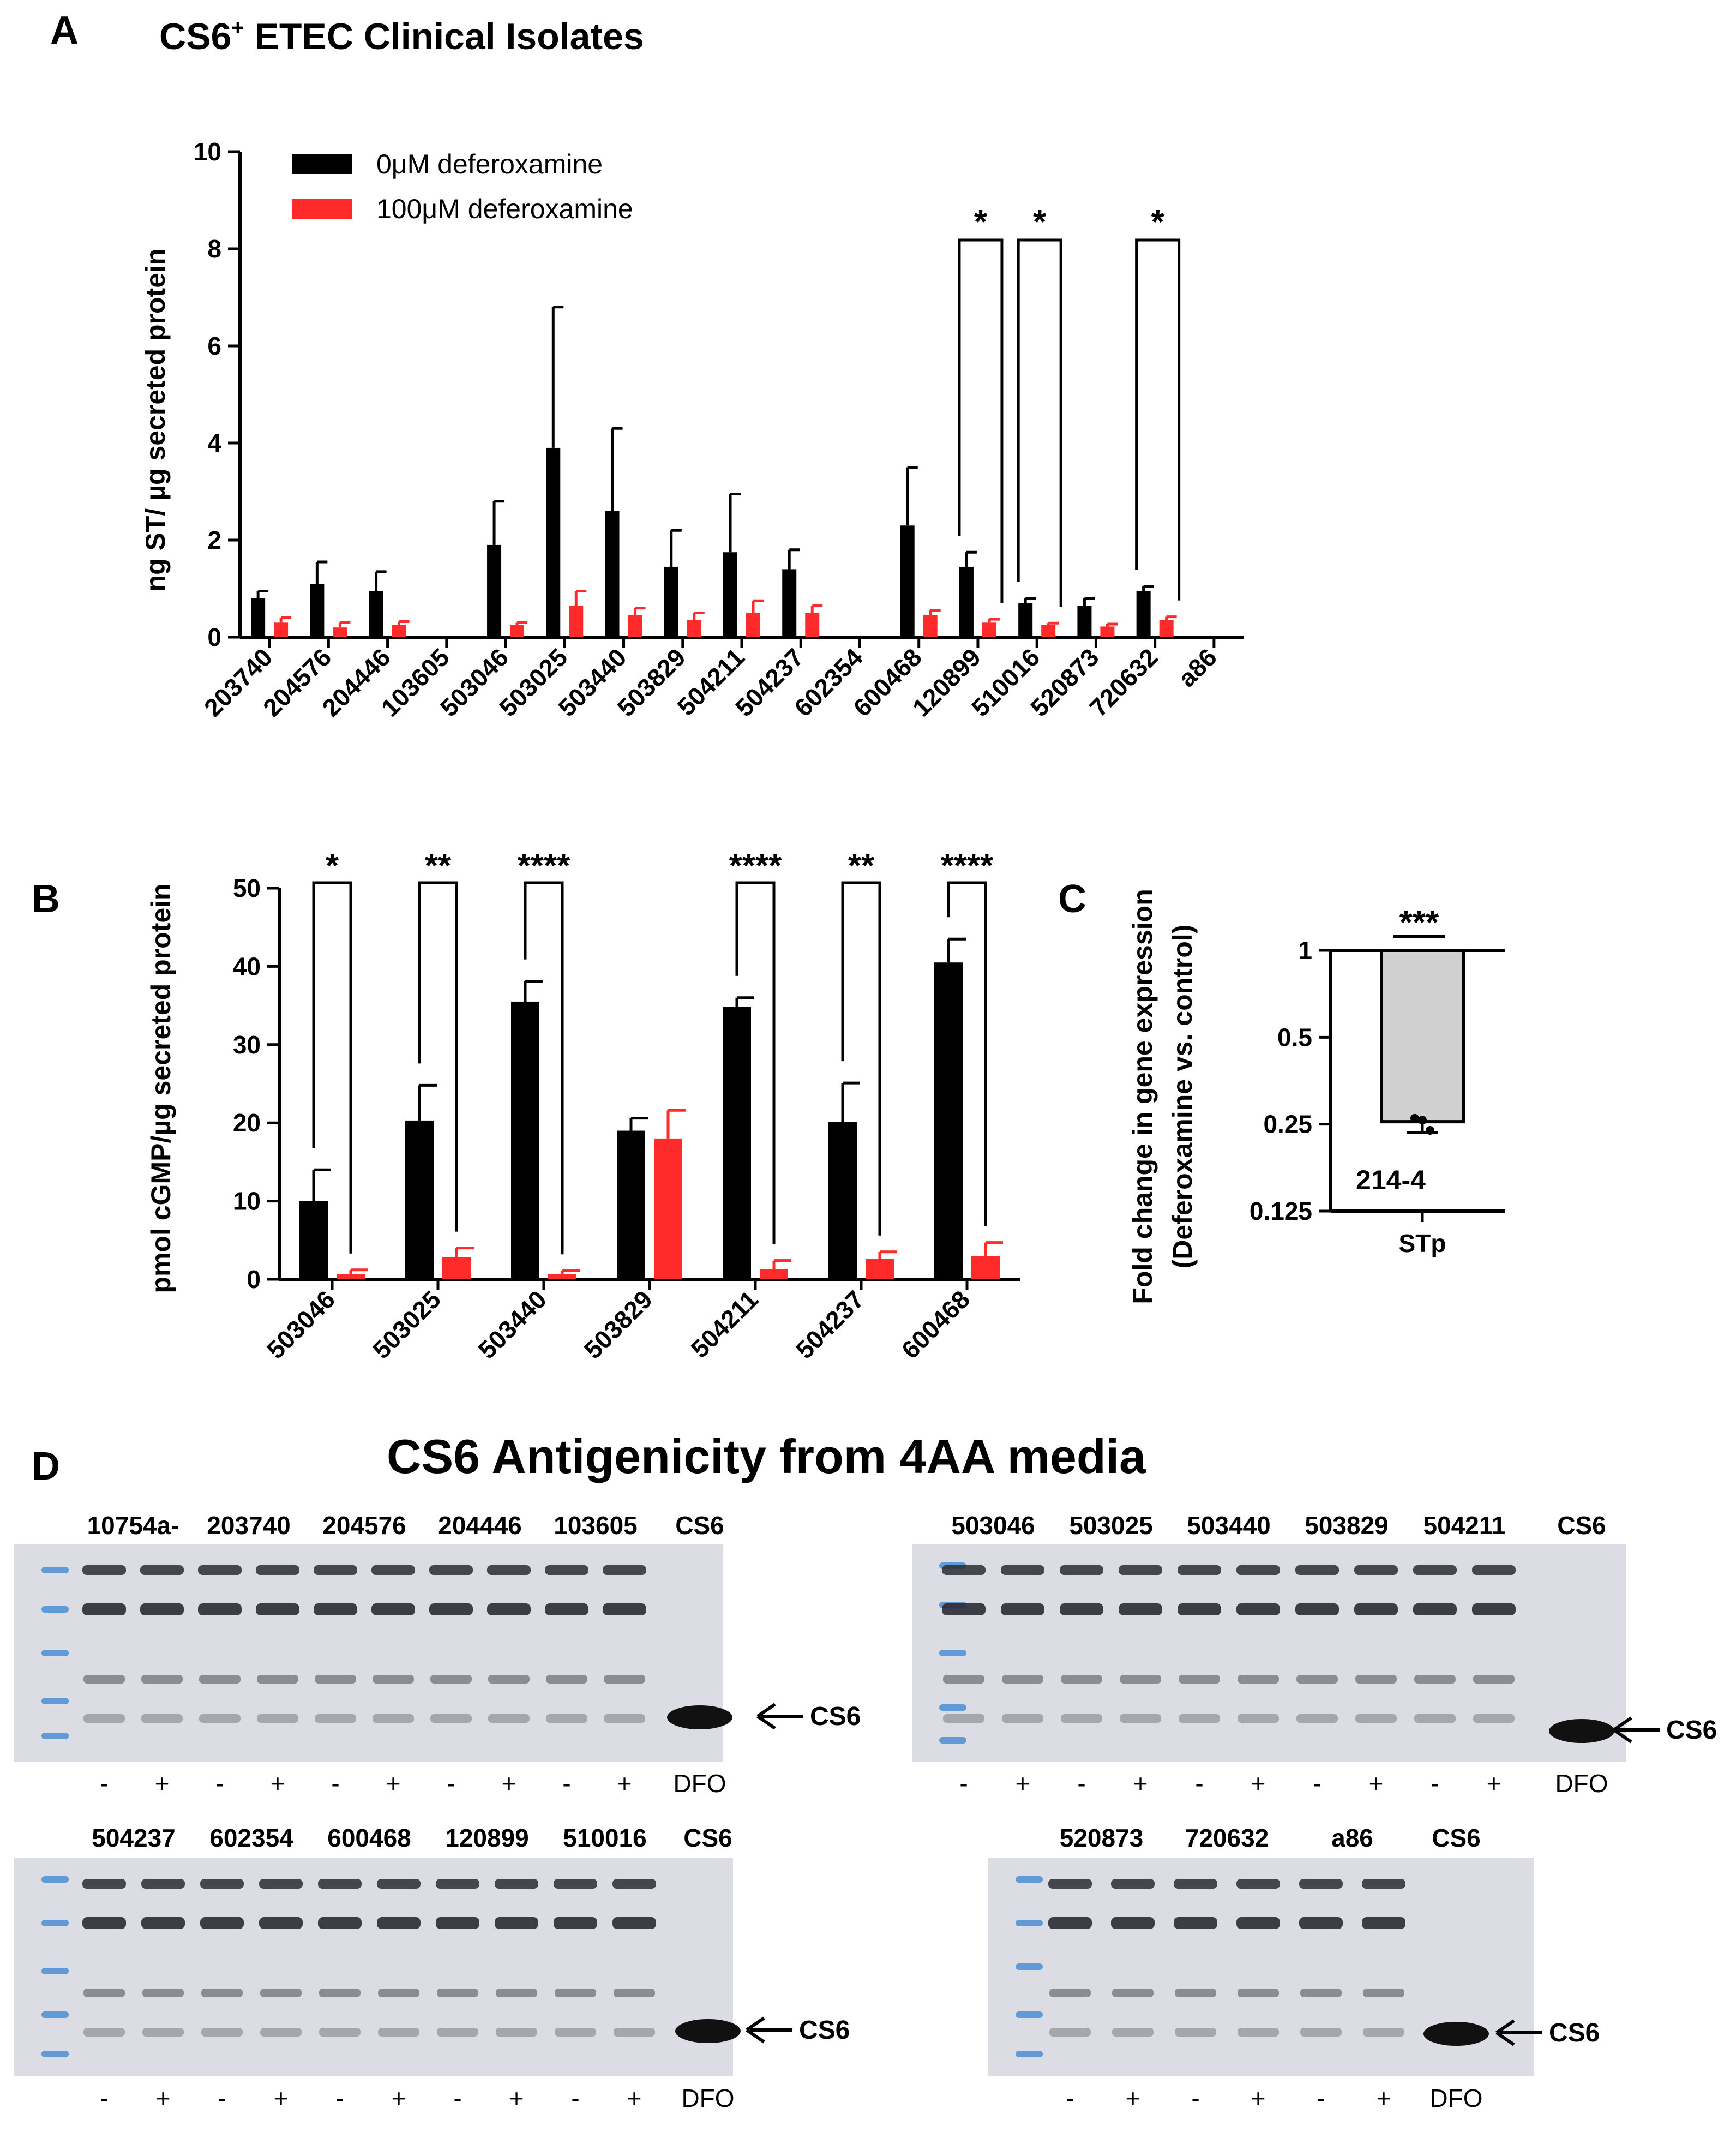 This screenshot has width=1736, height=2144. I want to click on gel-lane-label: 503046, so click(993, 1525).